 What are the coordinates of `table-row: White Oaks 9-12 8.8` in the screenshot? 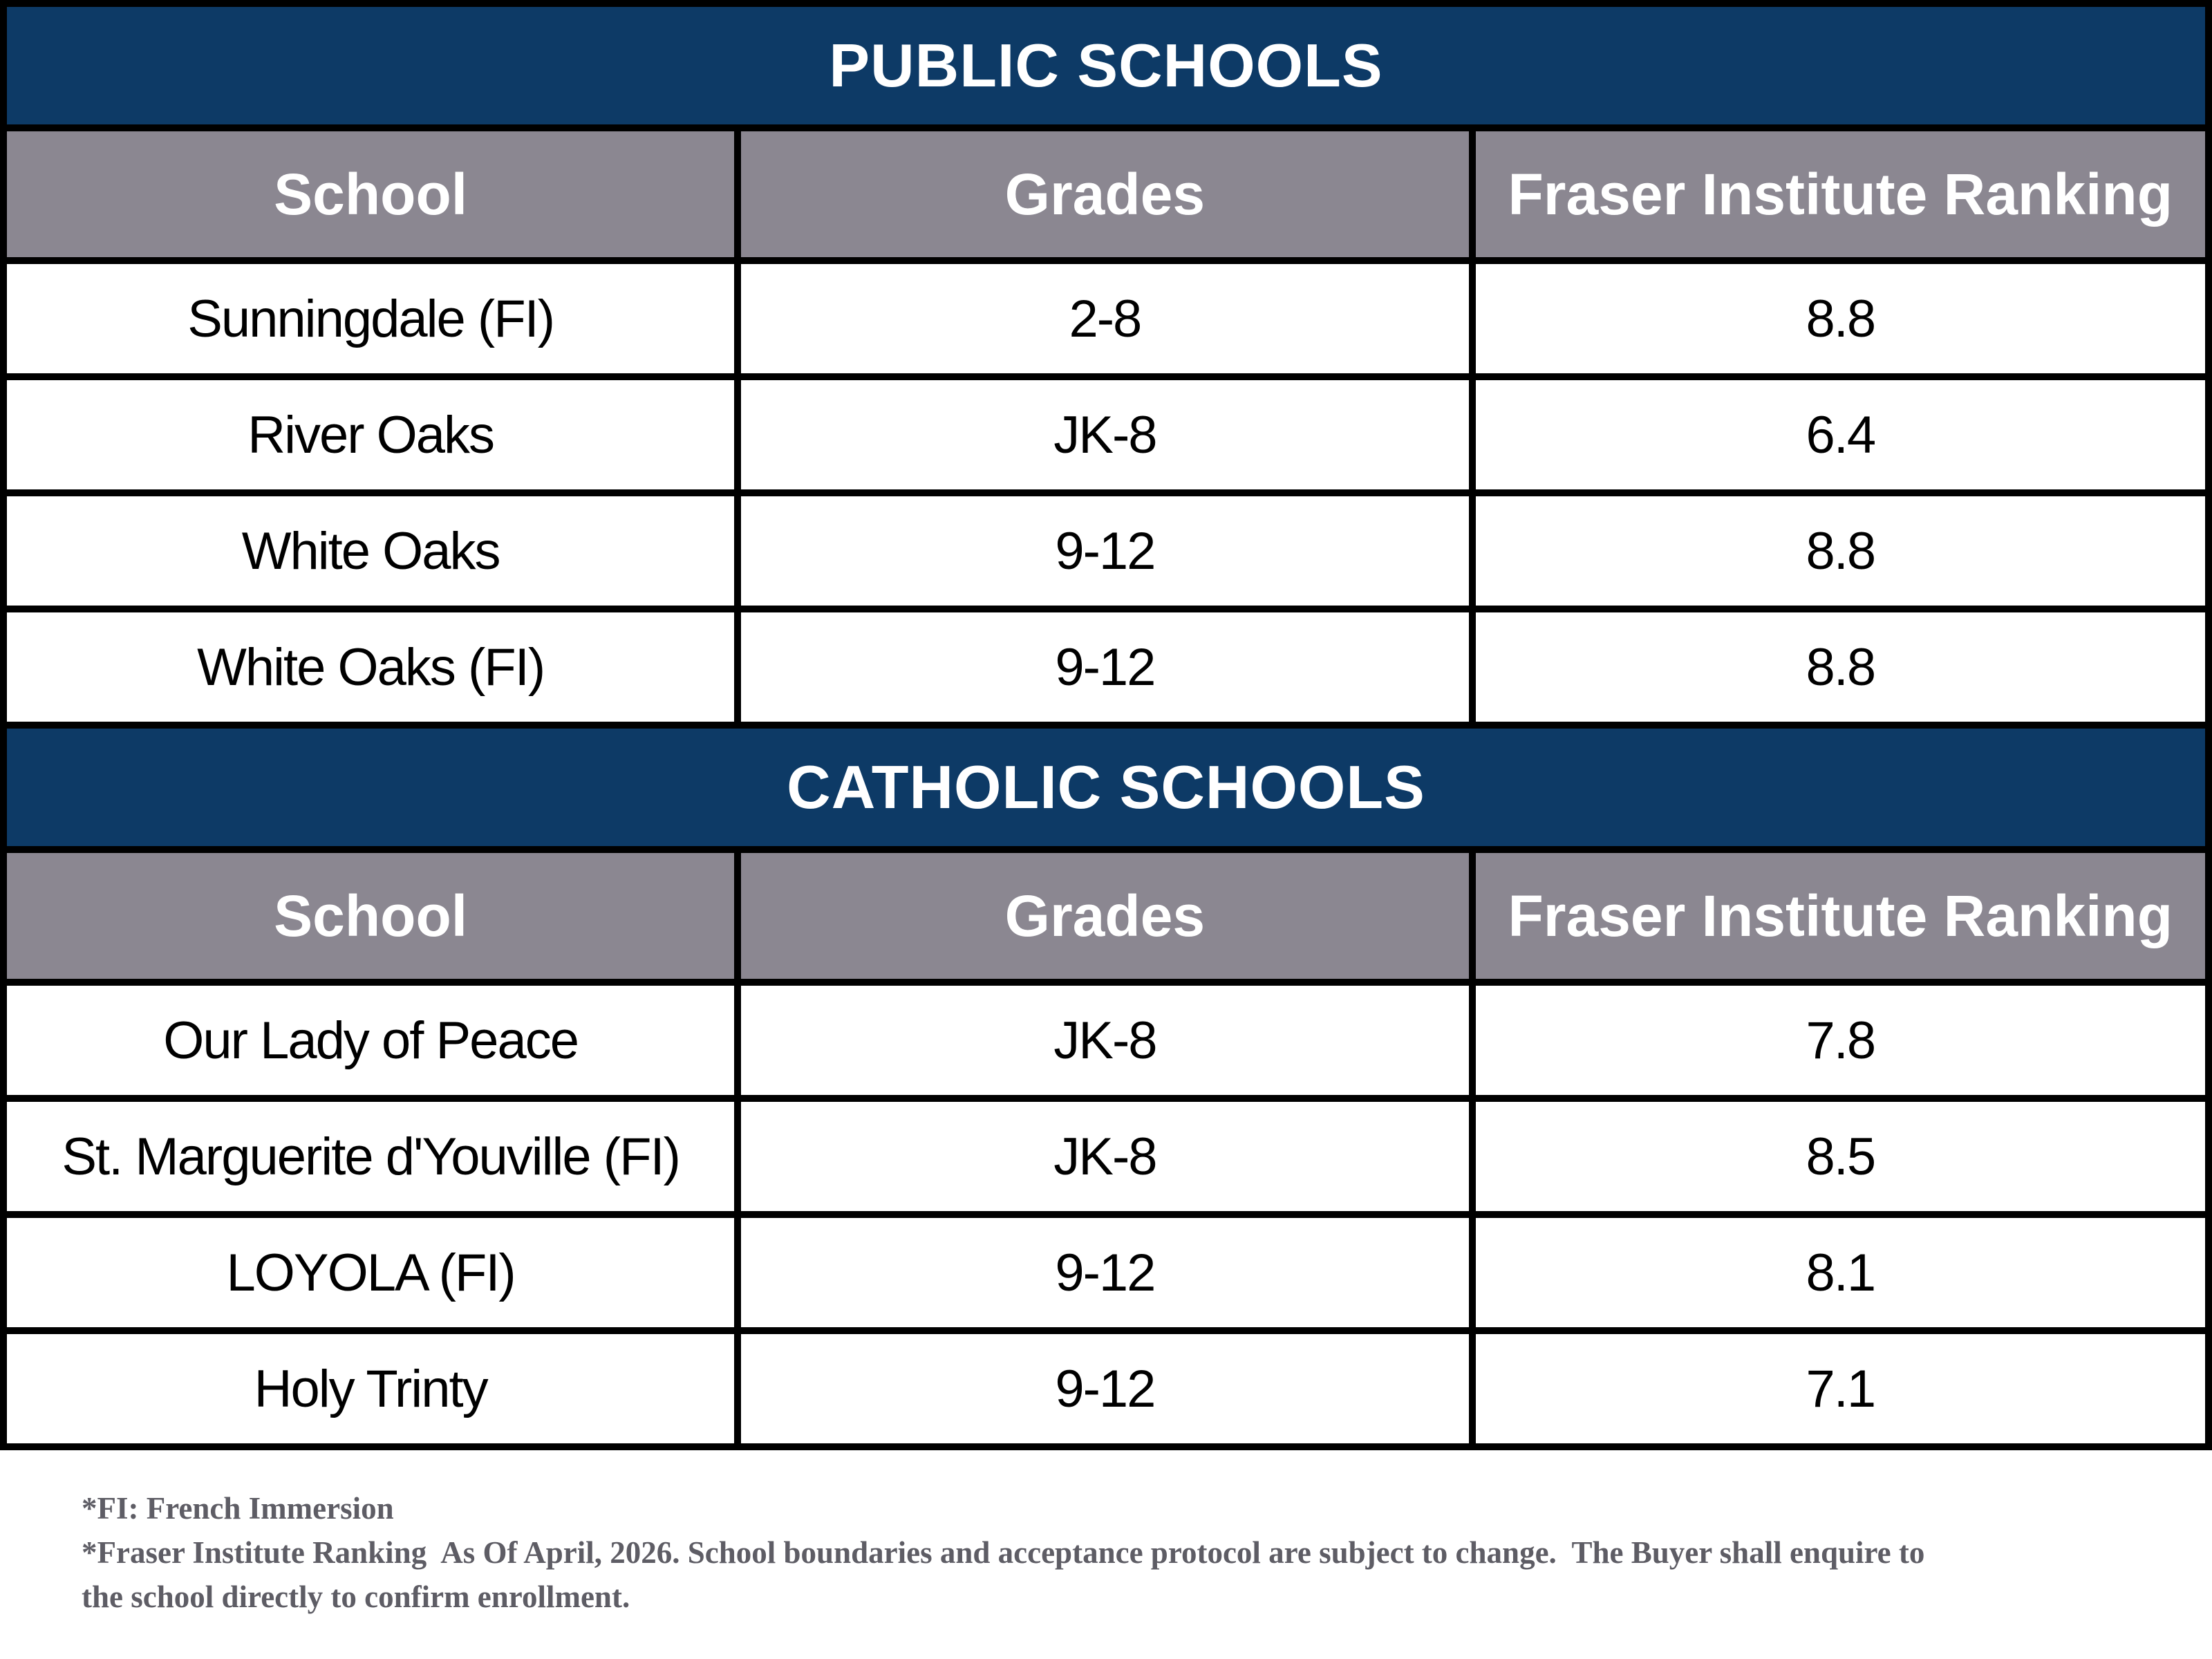 It's located at (1106, 550).